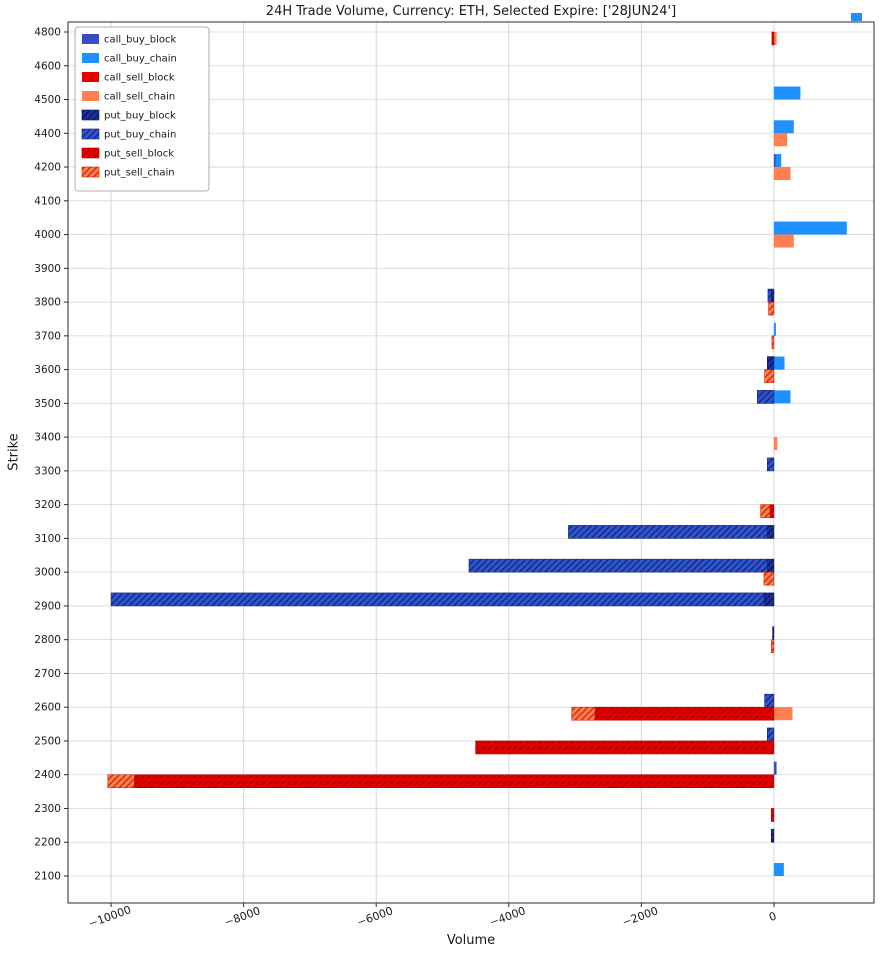  I want to click on legend-item-call_buy_block: call_buy_block, so click(129, 40).